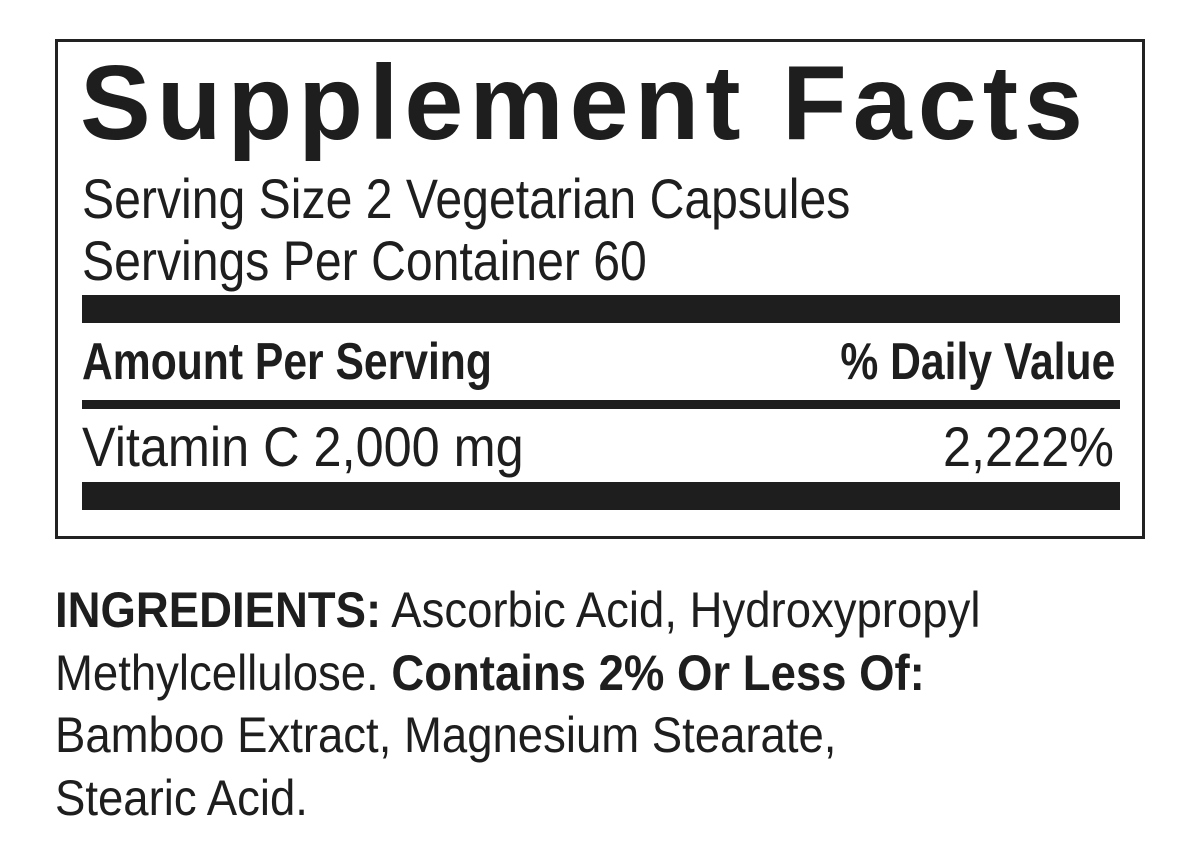 This screenshot has height=854, width=1200. What do you see at coordinates (303, 446) in the screenshot?
I see `nutrient-name: Vitamin C 2,000 mg` at bounding box center [303, 446].